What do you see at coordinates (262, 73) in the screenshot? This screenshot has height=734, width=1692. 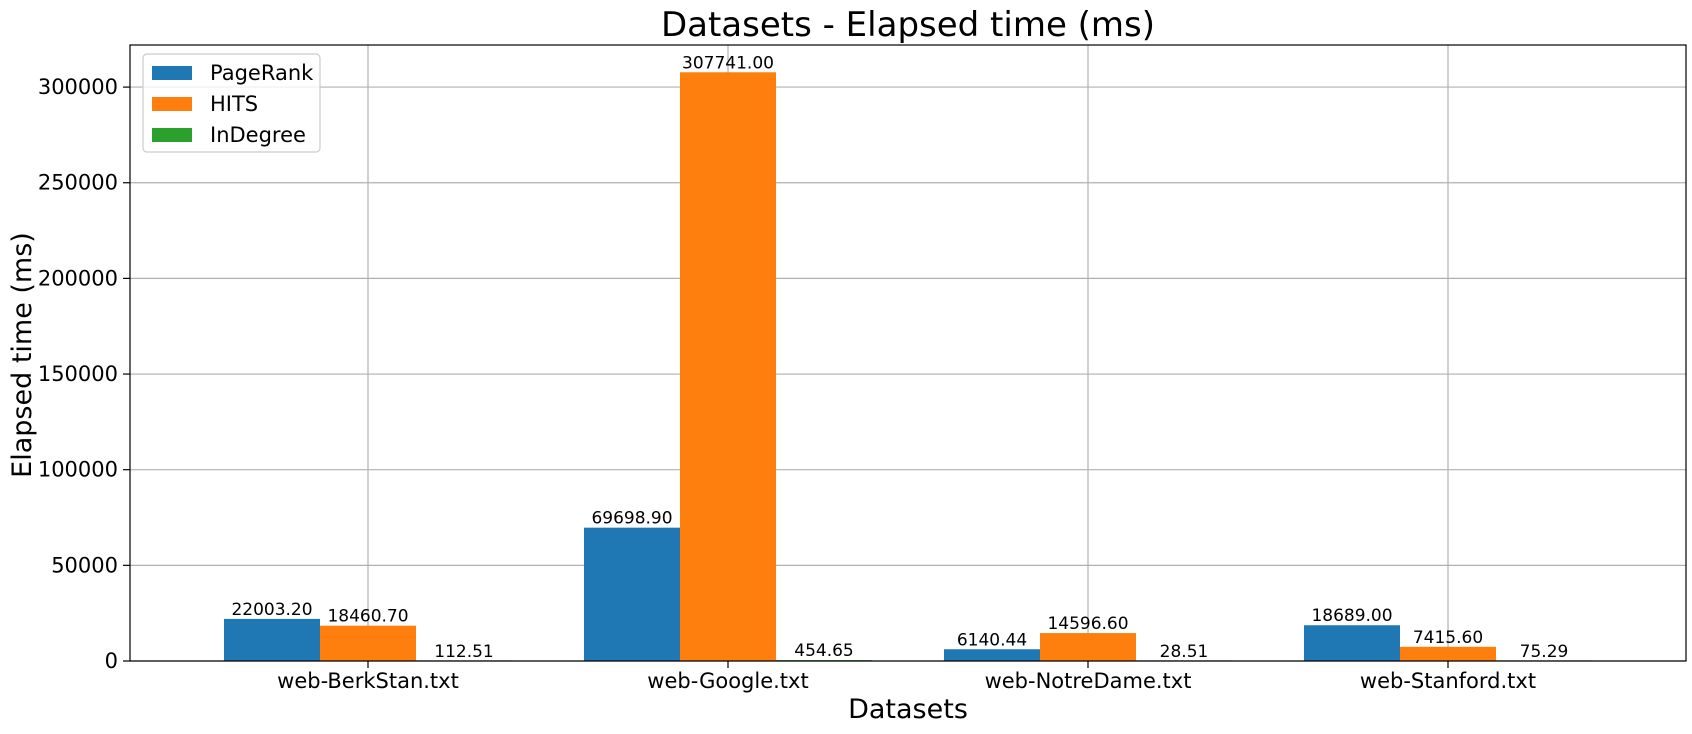 I see `legend-label-pagerank: PageRank` at bounding box center [262, 73].